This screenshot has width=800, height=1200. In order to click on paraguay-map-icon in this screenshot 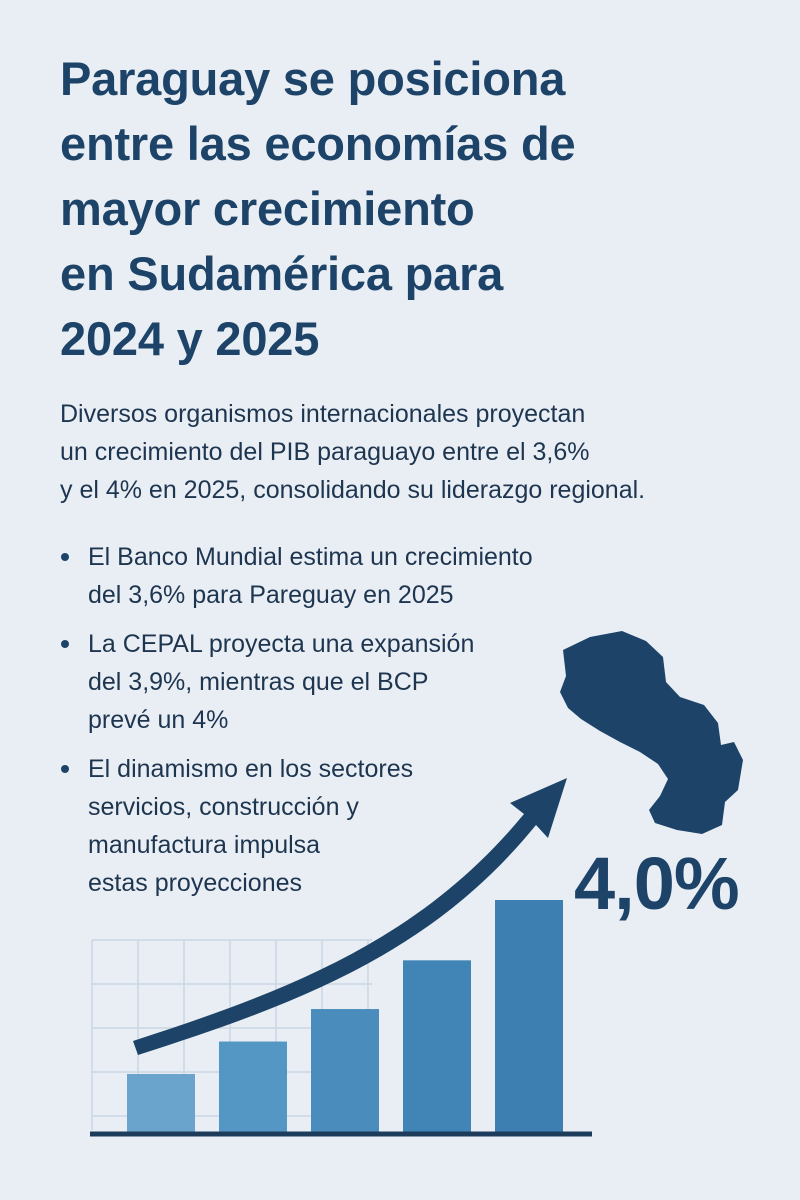, I will do `click(651, 732)`.